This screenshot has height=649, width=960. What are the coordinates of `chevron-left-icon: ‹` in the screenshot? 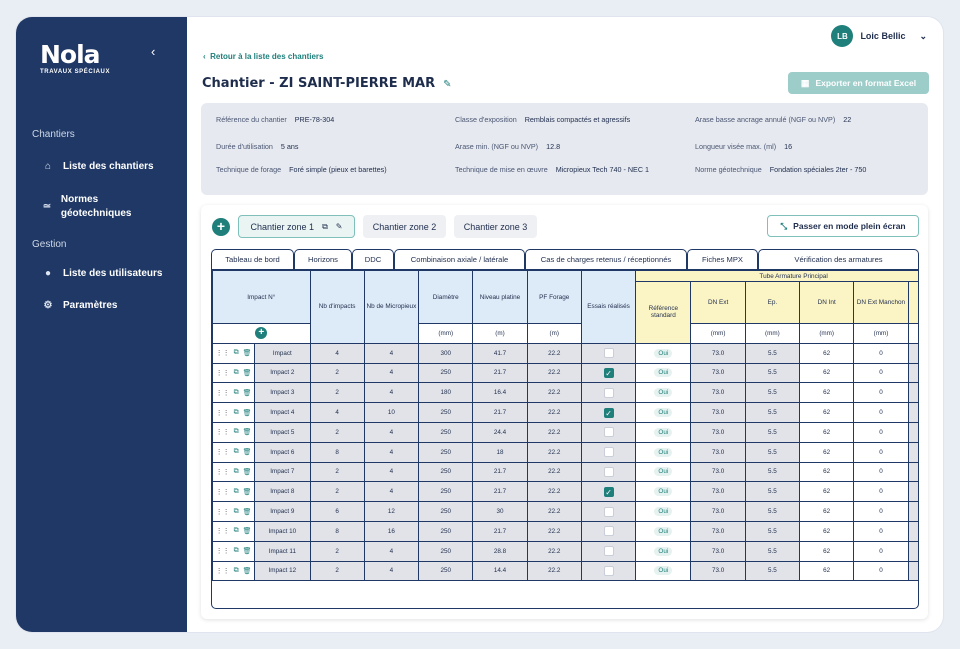 It's located at (153, 51).